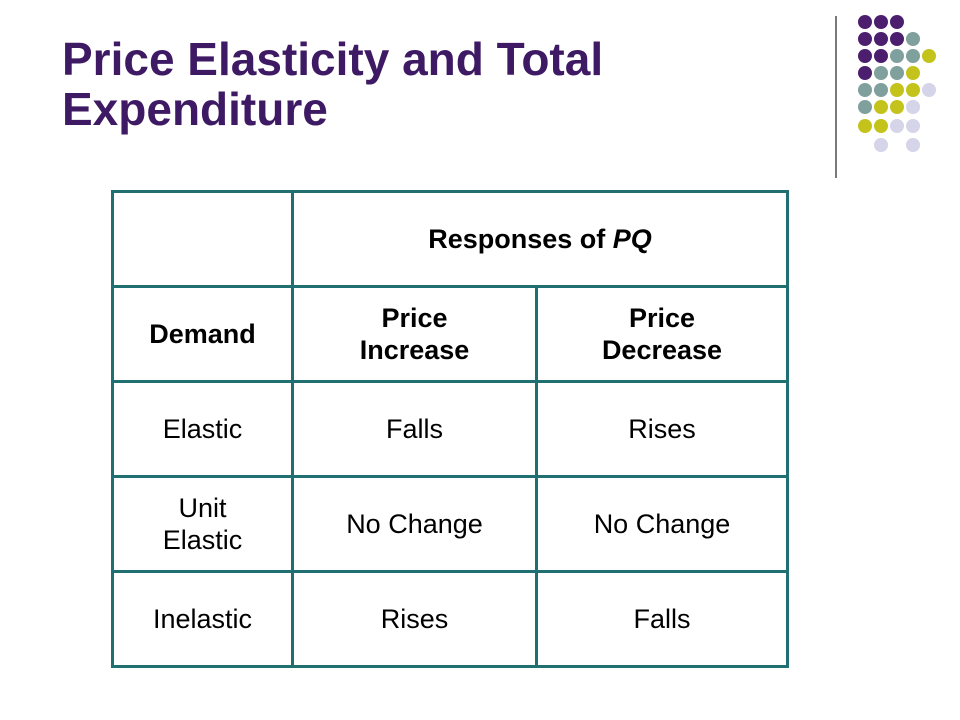 The image size is (960, 720). What do you see at coordinates (202, 540) in the screenshot?
I see `demand-value-line-2: Elastic` at bounding box center [202, 540].